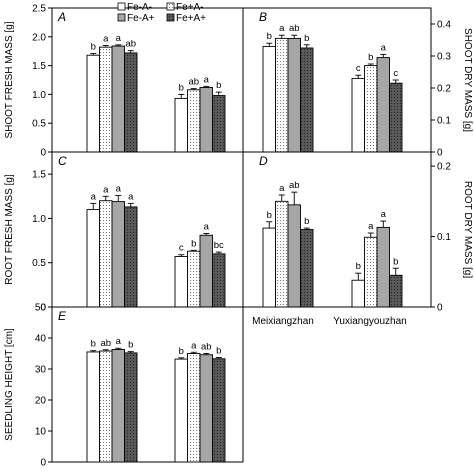  I want to click on y-tick-label: 20, so click(41, 401).